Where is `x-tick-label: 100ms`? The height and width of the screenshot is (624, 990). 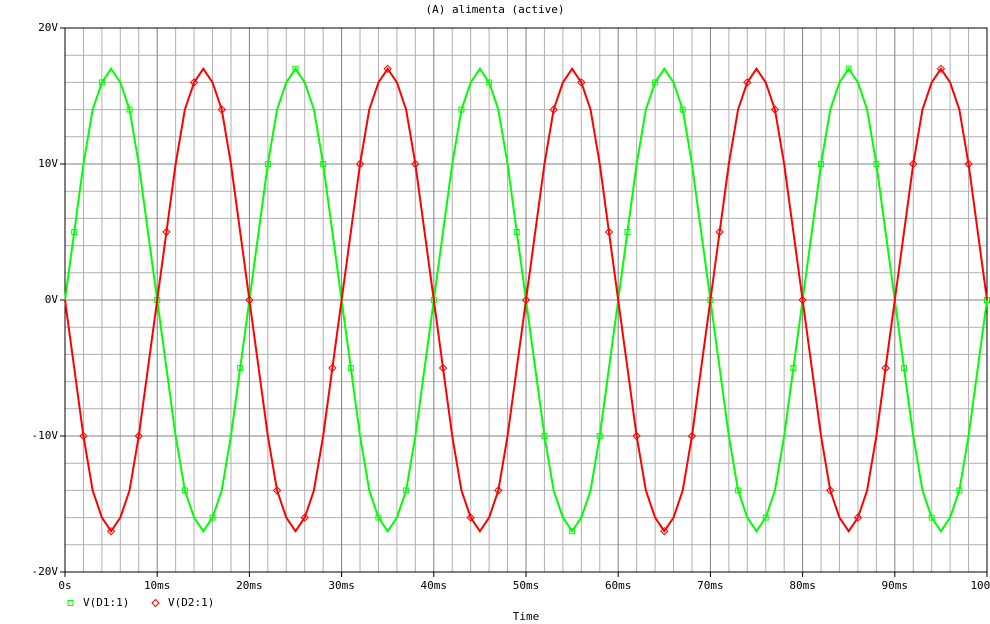 x-tick-label: 100ms is located at coordinates (980, 585).